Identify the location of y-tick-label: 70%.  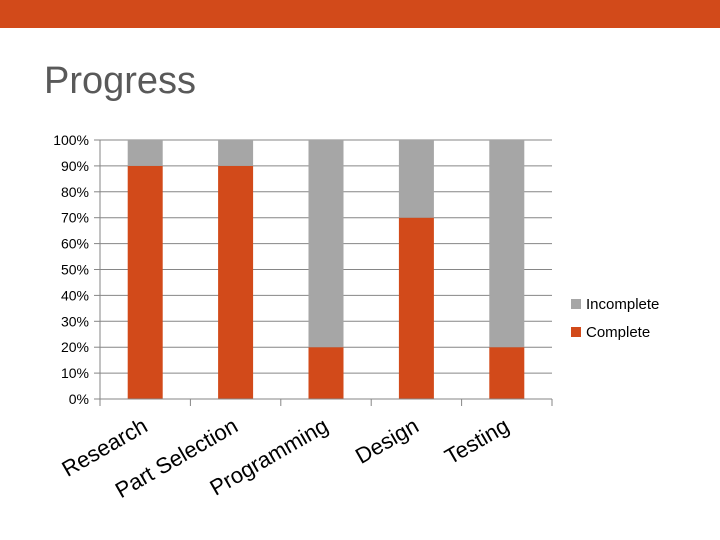
(75, 218).